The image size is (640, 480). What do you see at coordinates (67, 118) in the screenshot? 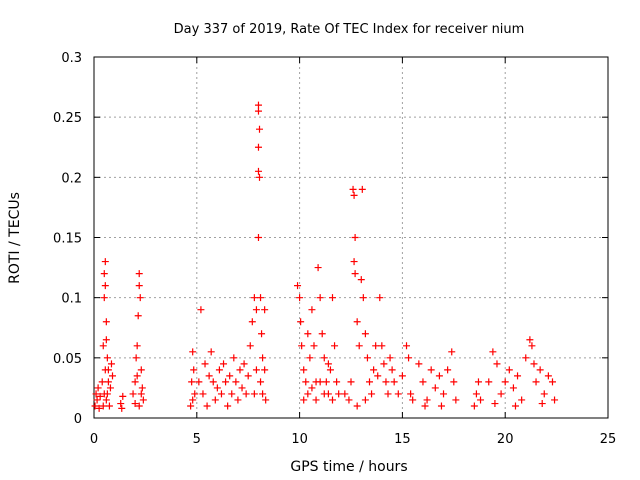
I see `y-tick-label: 0.25` at bounding box center [67, 118].